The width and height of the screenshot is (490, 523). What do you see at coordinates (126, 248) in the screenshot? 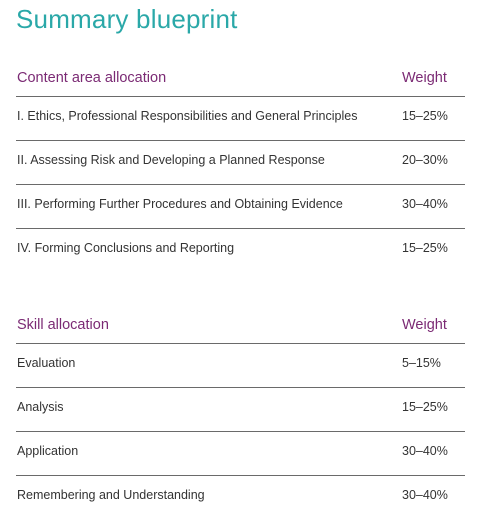
I see `row-label: IV. Forming Conclusions and Reporting` at bounding box center [126, 248].